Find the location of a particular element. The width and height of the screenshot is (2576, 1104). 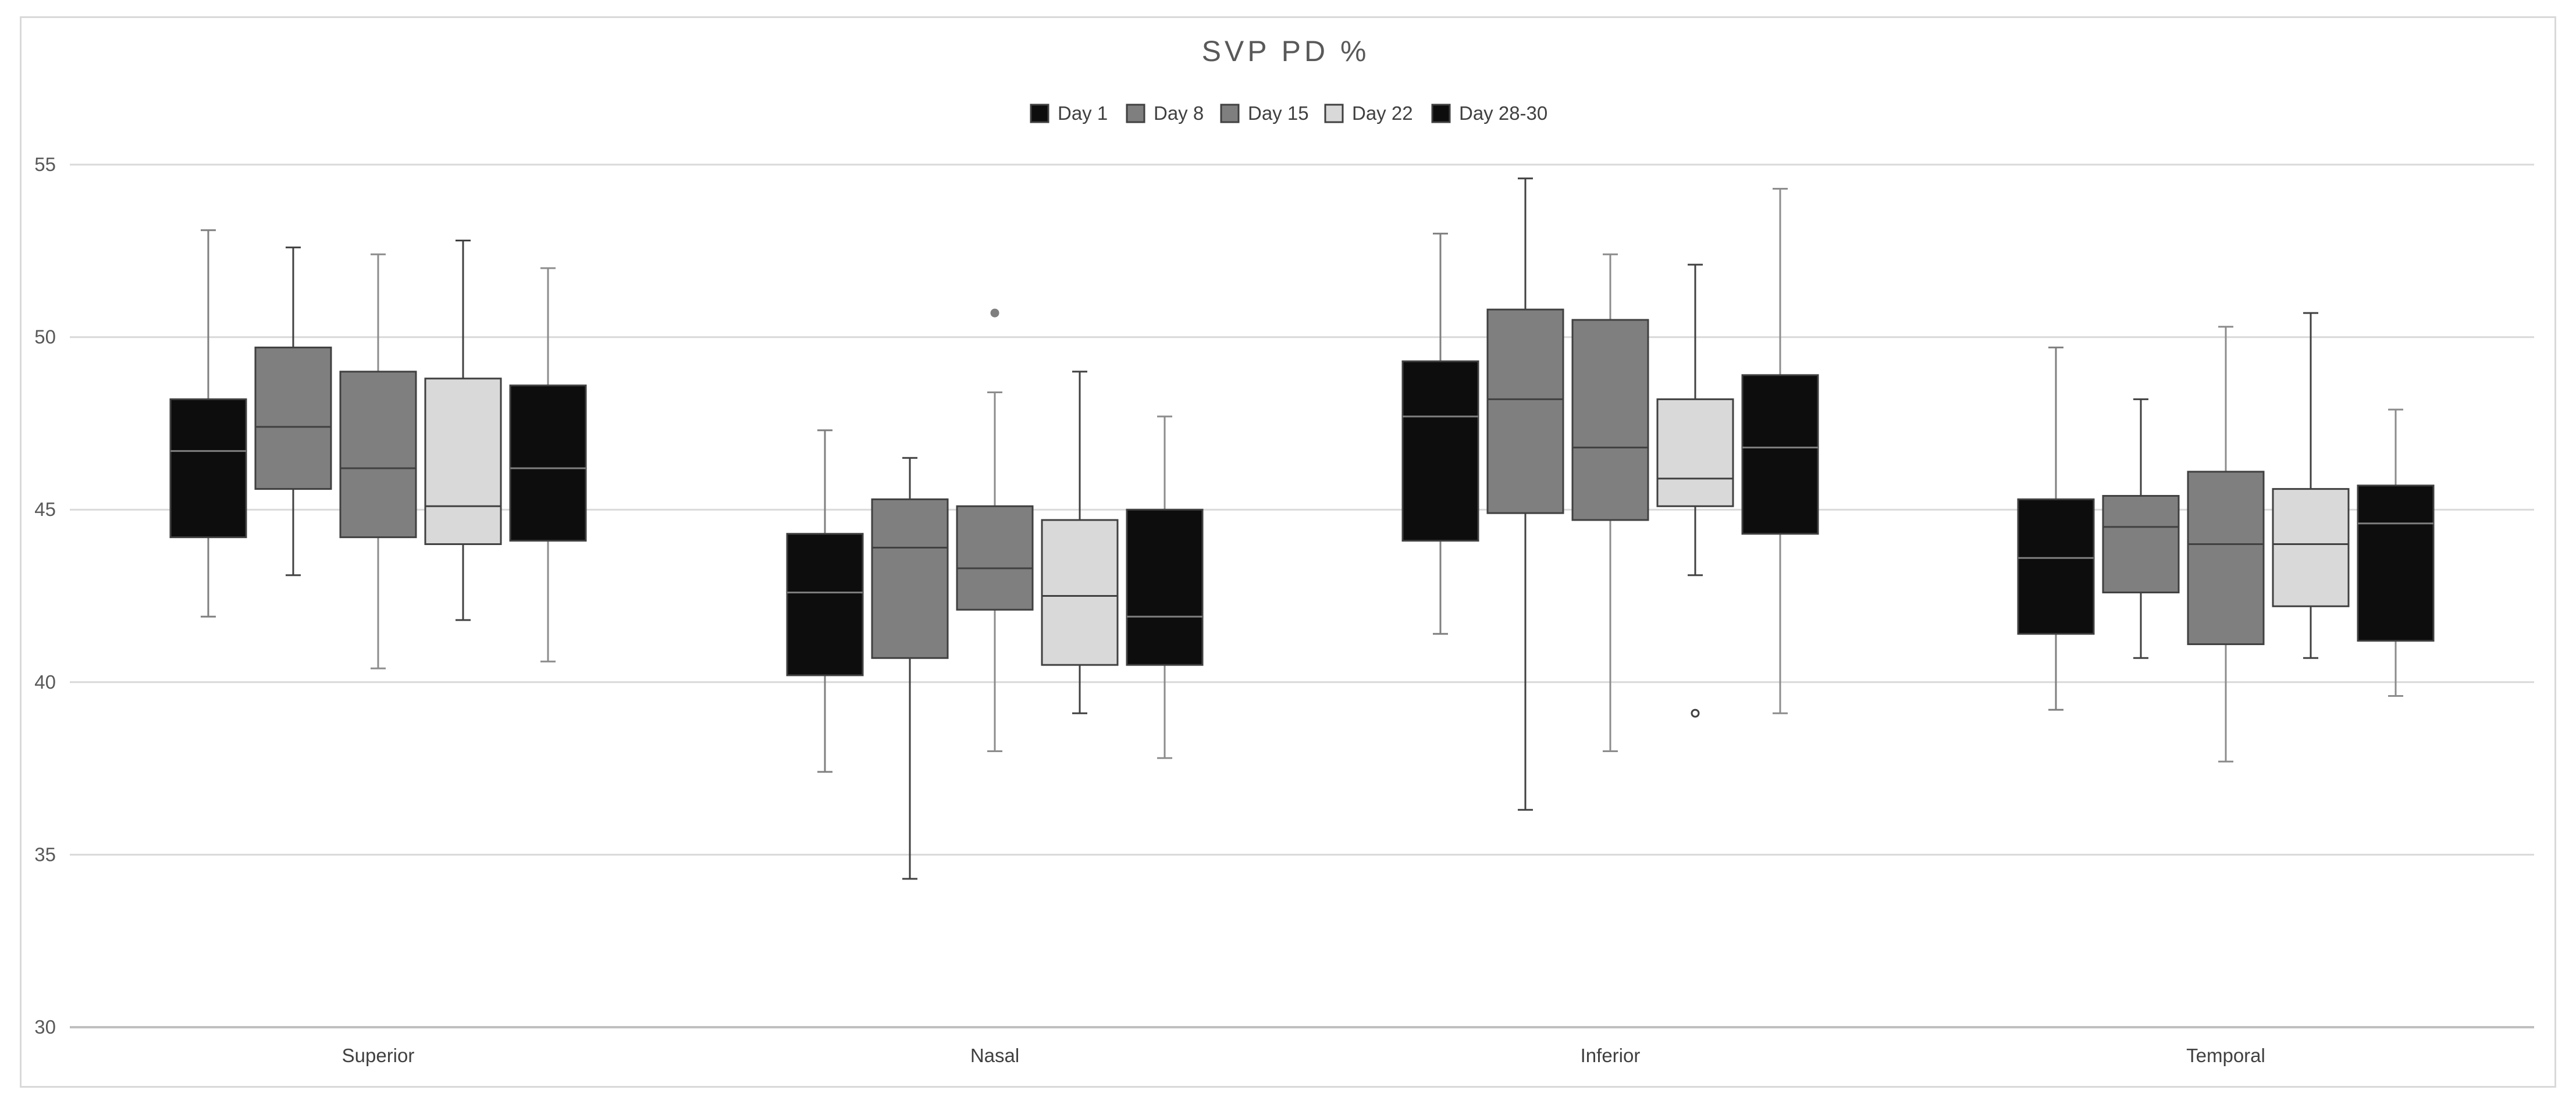

y-tick-label: 45 is located at coordinates (45, 509).